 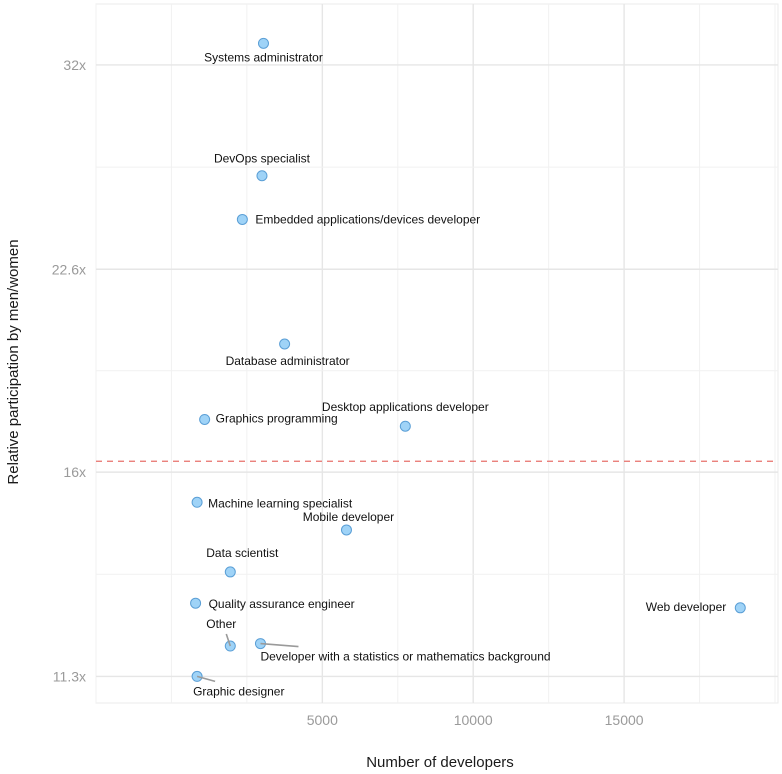 What do you see at coordinates (440, 762) in the screenshot?
I see `x-axis-title: Number of developers` at bounding box center [440, 762].